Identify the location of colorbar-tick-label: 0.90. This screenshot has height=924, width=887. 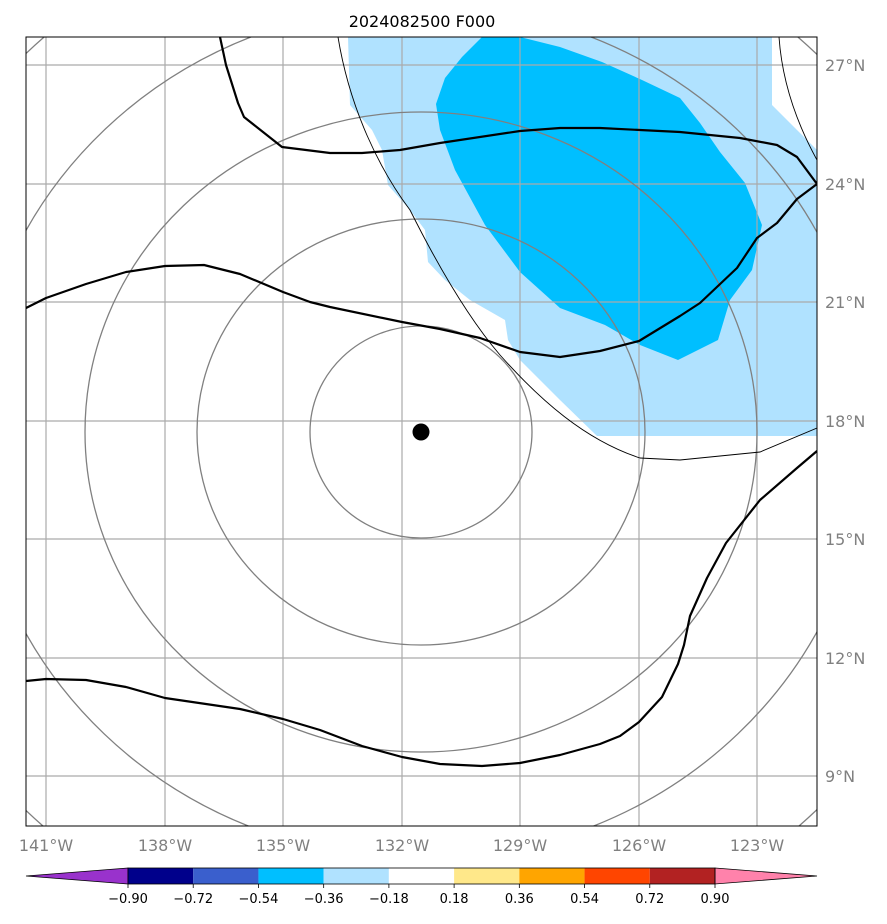
(715, 899).